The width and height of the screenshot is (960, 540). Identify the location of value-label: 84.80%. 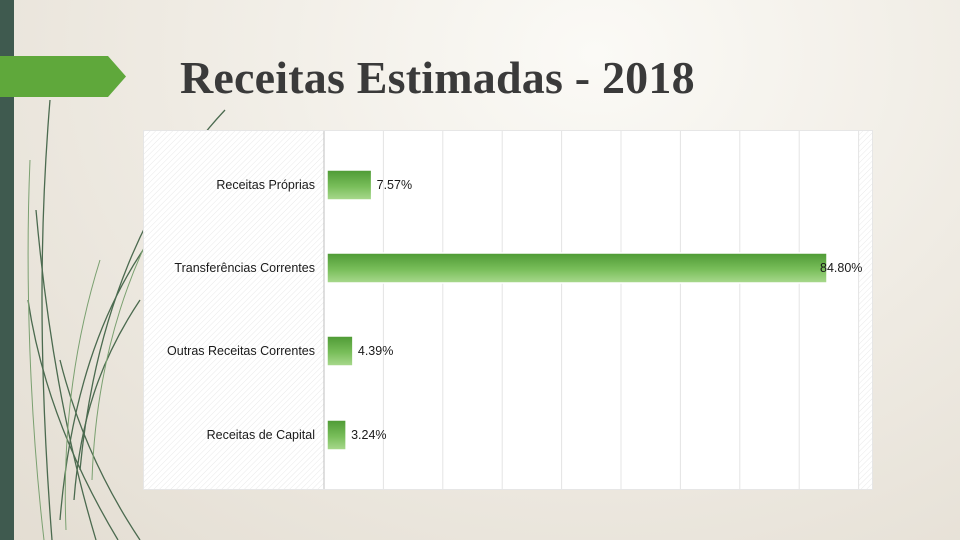
(841, 268).